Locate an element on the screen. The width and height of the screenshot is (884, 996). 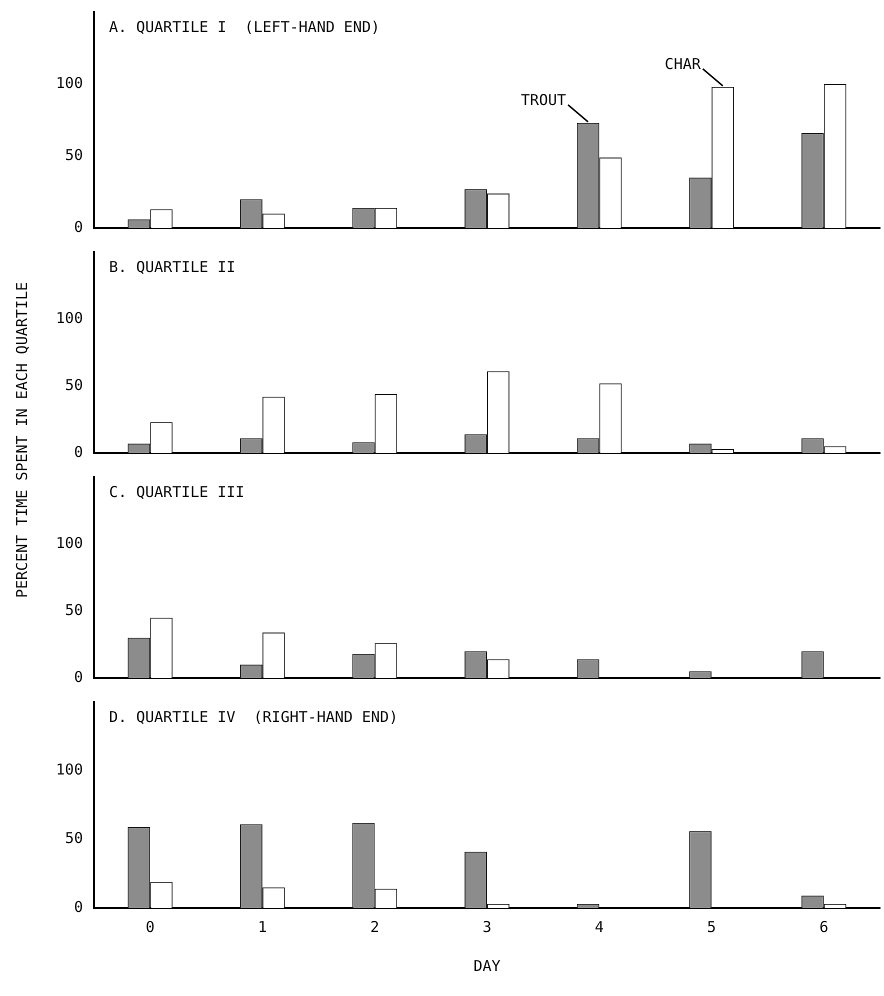
x-tick-label: 4 is located at coordinates (599, 927).